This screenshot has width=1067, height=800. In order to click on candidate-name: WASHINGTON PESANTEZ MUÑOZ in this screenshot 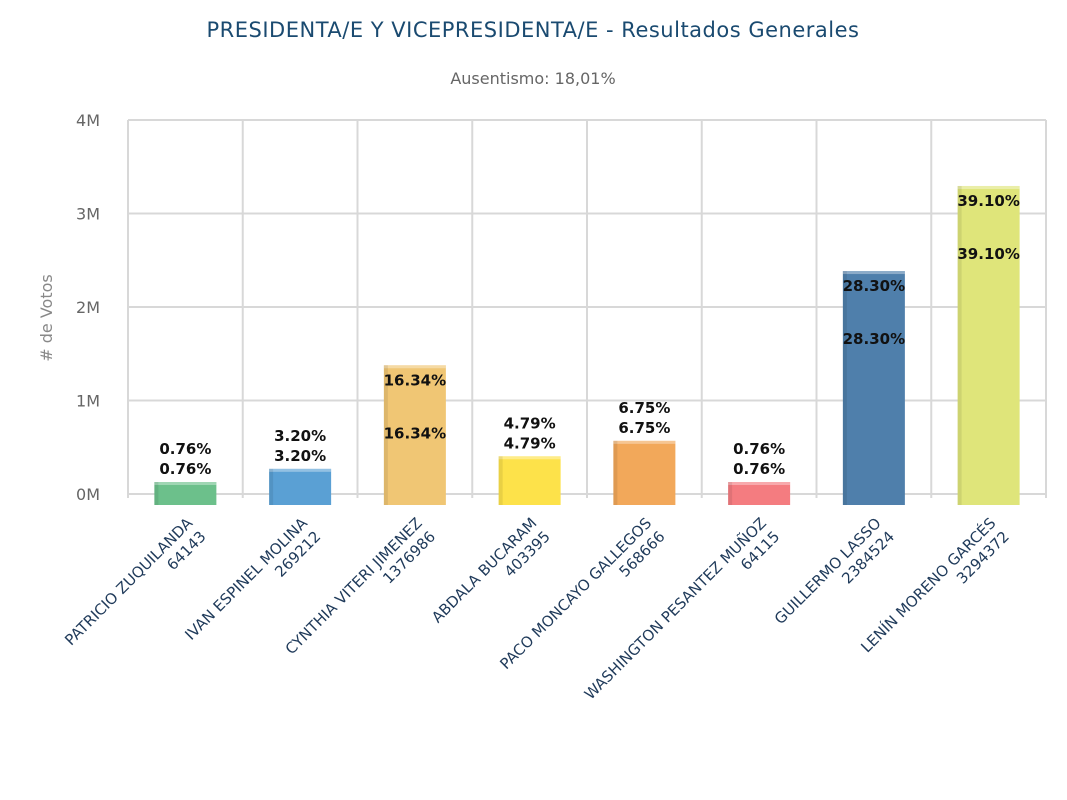, I will do `click(675, 608)`.